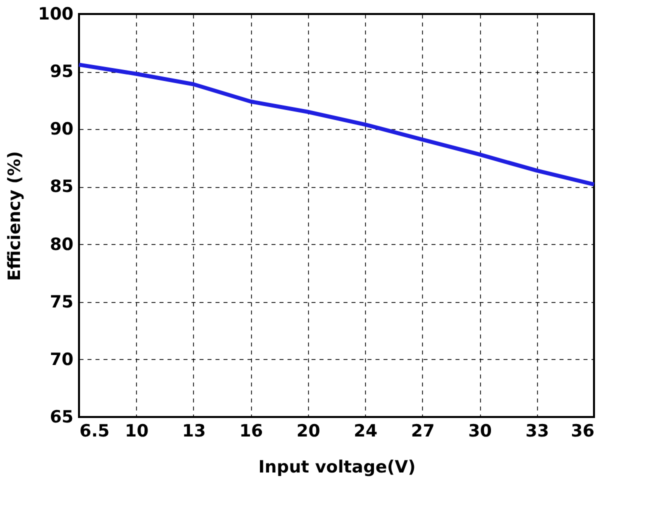 The width and height of the screenshot is (648, 511). What do you see at coordinates (15, 216) in the screenshot?
I see `y-axis-title: Efficiency (%)` at bounding box center [15, 216].